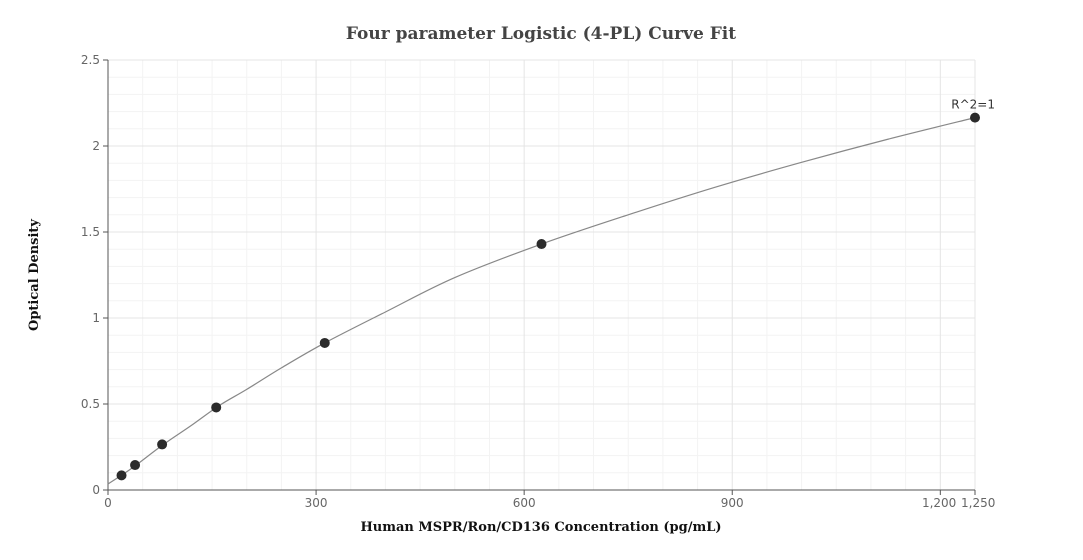  Describe the element at coordinates (90, 232) in the screenshot. I see `y-tick-label: 1.5` at that location.